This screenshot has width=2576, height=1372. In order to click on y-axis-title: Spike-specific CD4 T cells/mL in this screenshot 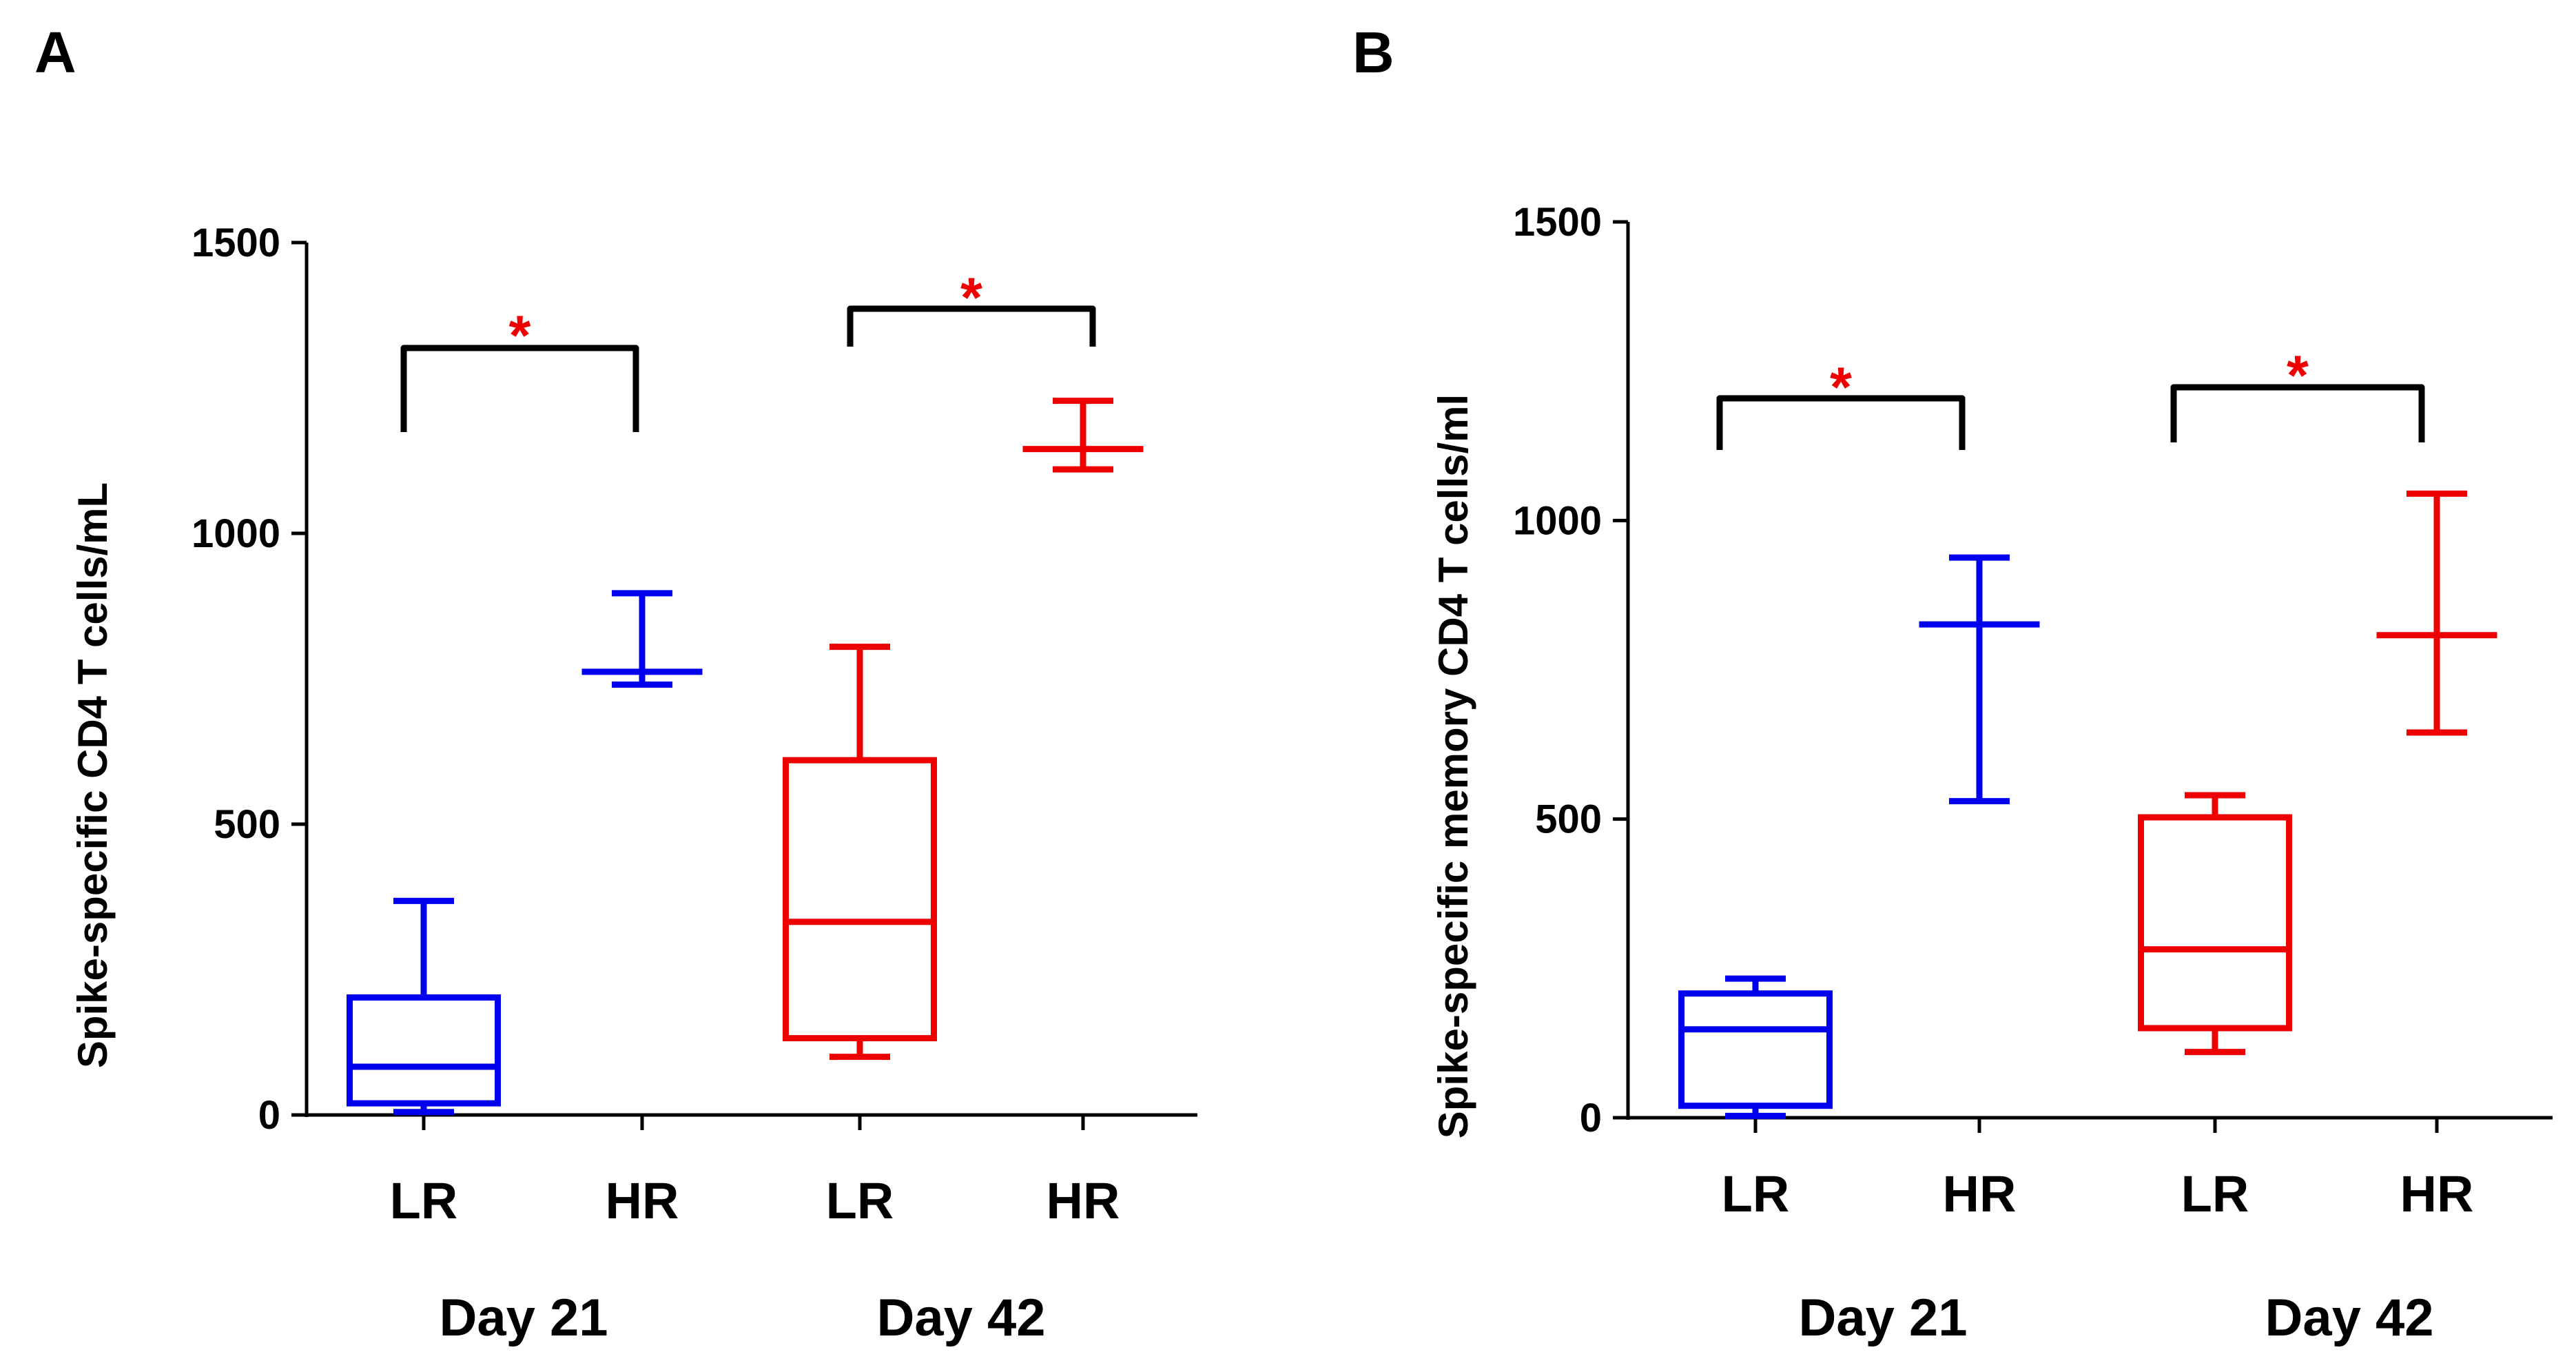, I will do `click(93, 775)`.